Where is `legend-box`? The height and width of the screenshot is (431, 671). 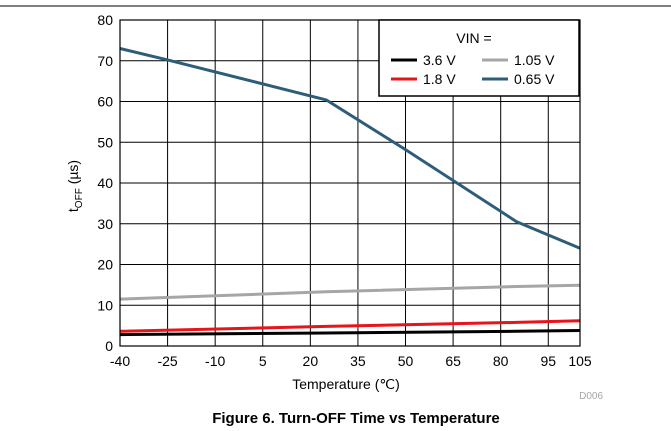
legend-box is located at coordinates (479, 58).